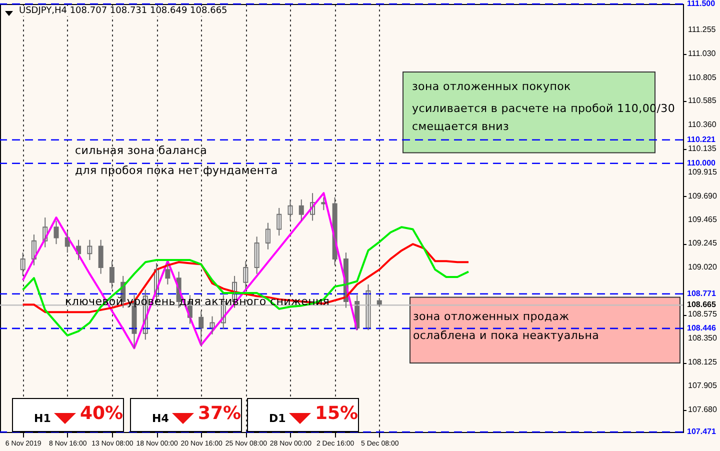  Describe the element at coordinates (703, 219) in the screenshot. I see `y-tick-label: 109.465` at that location.